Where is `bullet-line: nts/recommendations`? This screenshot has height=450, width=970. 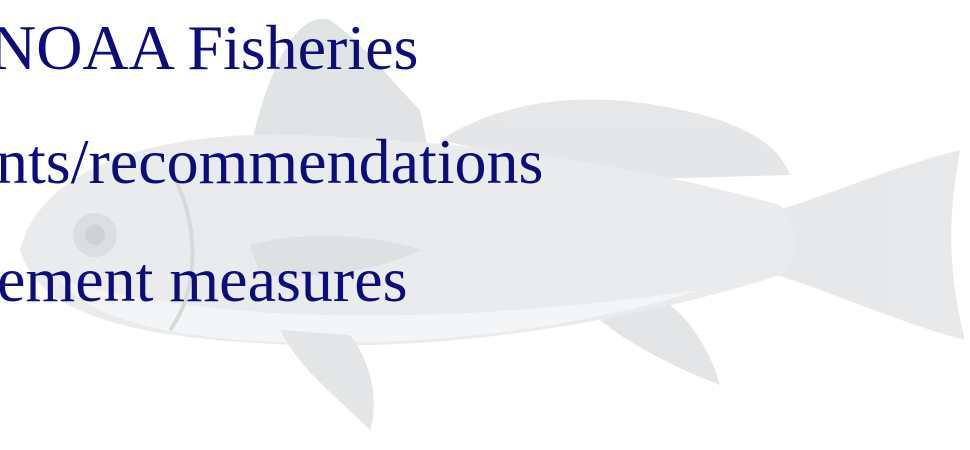 bullet-line: nts/recommendations is located at coordinates (272, 161).